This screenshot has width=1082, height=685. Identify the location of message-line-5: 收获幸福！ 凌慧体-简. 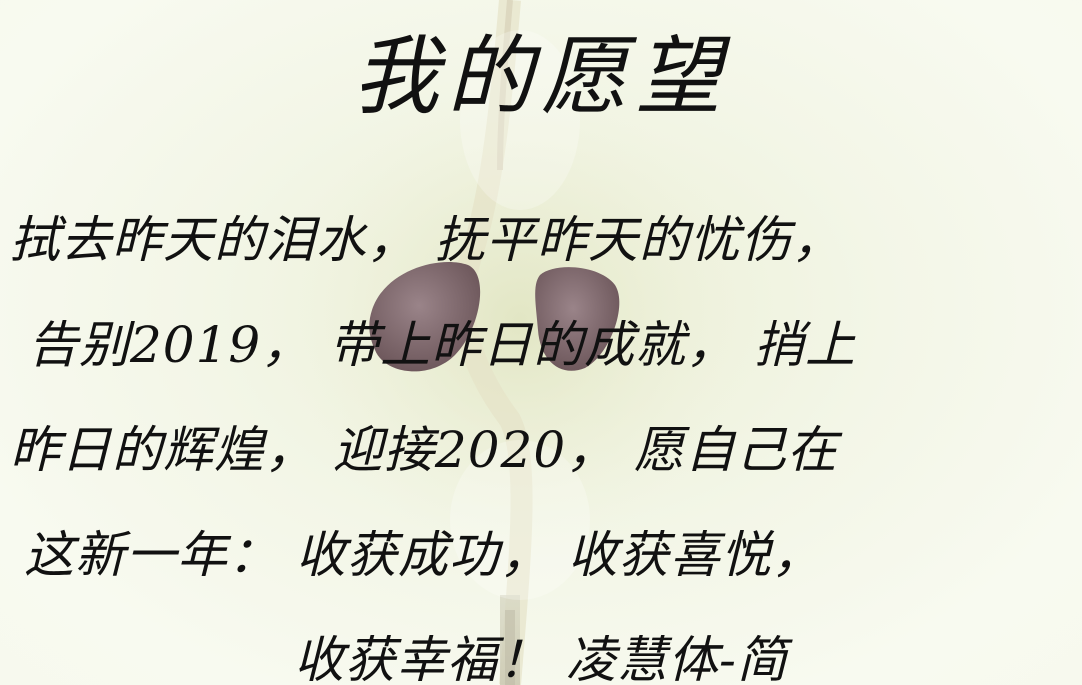
(541, 658).